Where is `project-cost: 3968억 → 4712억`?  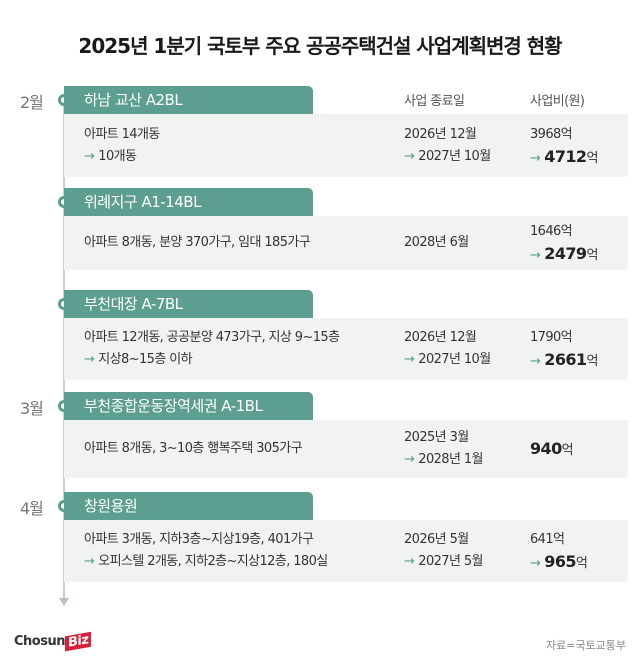 project-cost: 3968억 → 4712억 is located at coordinates (564, 147).